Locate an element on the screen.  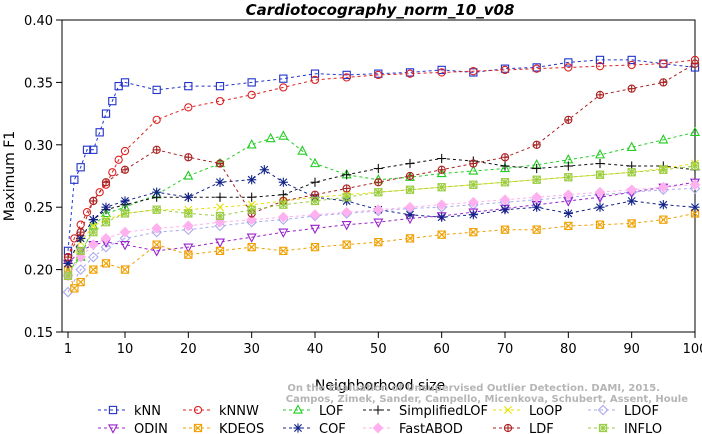
legend-label-knnw: kNNW is located at coordinates (239, 411).